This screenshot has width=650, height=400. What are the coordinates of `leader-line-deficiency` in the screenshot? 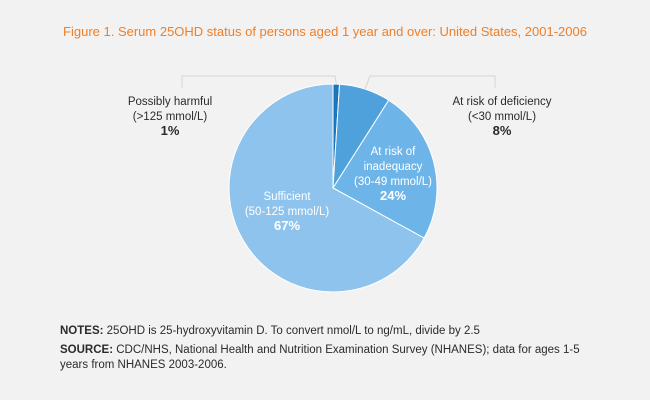 It's located at (430, 82).